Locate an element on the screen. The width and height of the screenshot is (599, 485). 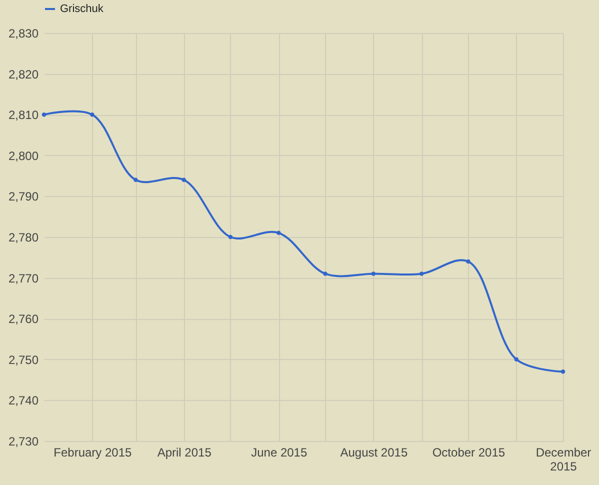
x-tick-label: April 2015 is located at coordinates (184, 453).